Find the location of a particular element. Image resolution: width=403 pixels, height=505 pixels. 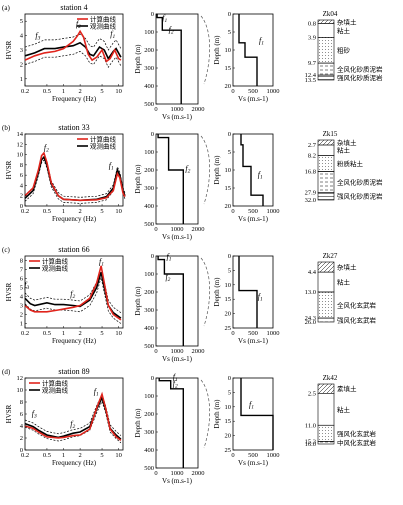

y-tick-label: 100 is located at coordinates (149, 152).